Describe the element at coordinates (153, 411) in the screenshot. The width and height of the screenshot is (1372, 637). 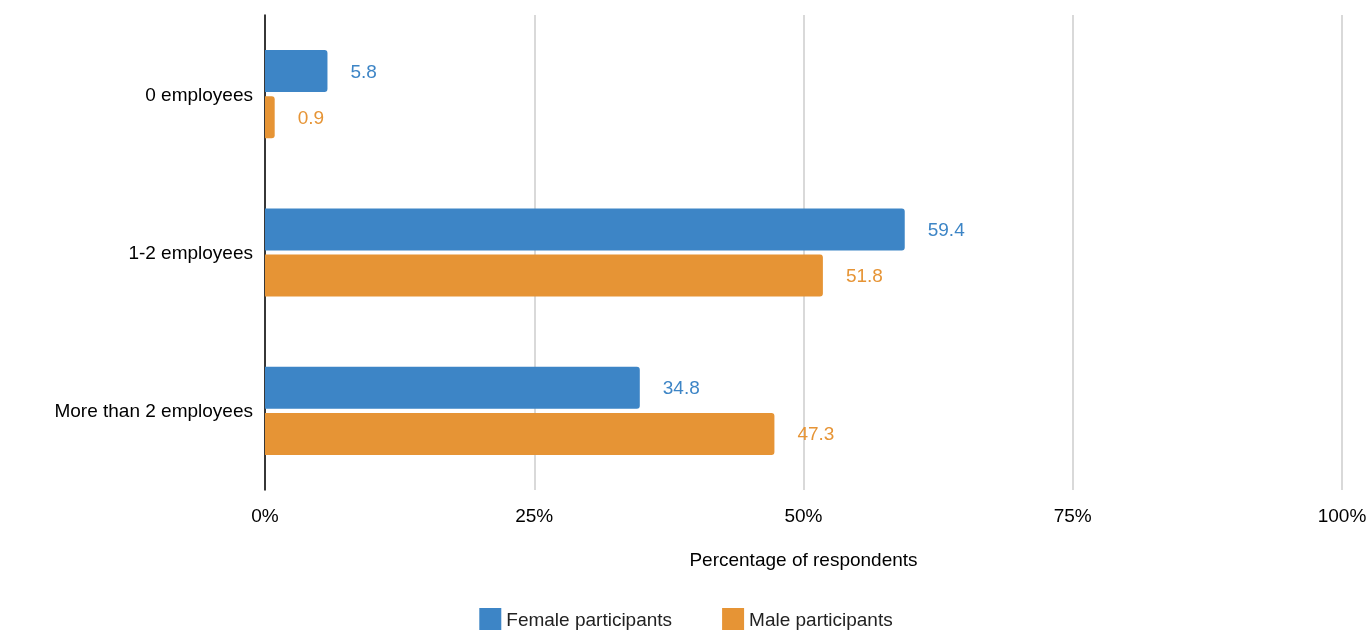
I see `y-tick-label: More than 2 employees` at that location.